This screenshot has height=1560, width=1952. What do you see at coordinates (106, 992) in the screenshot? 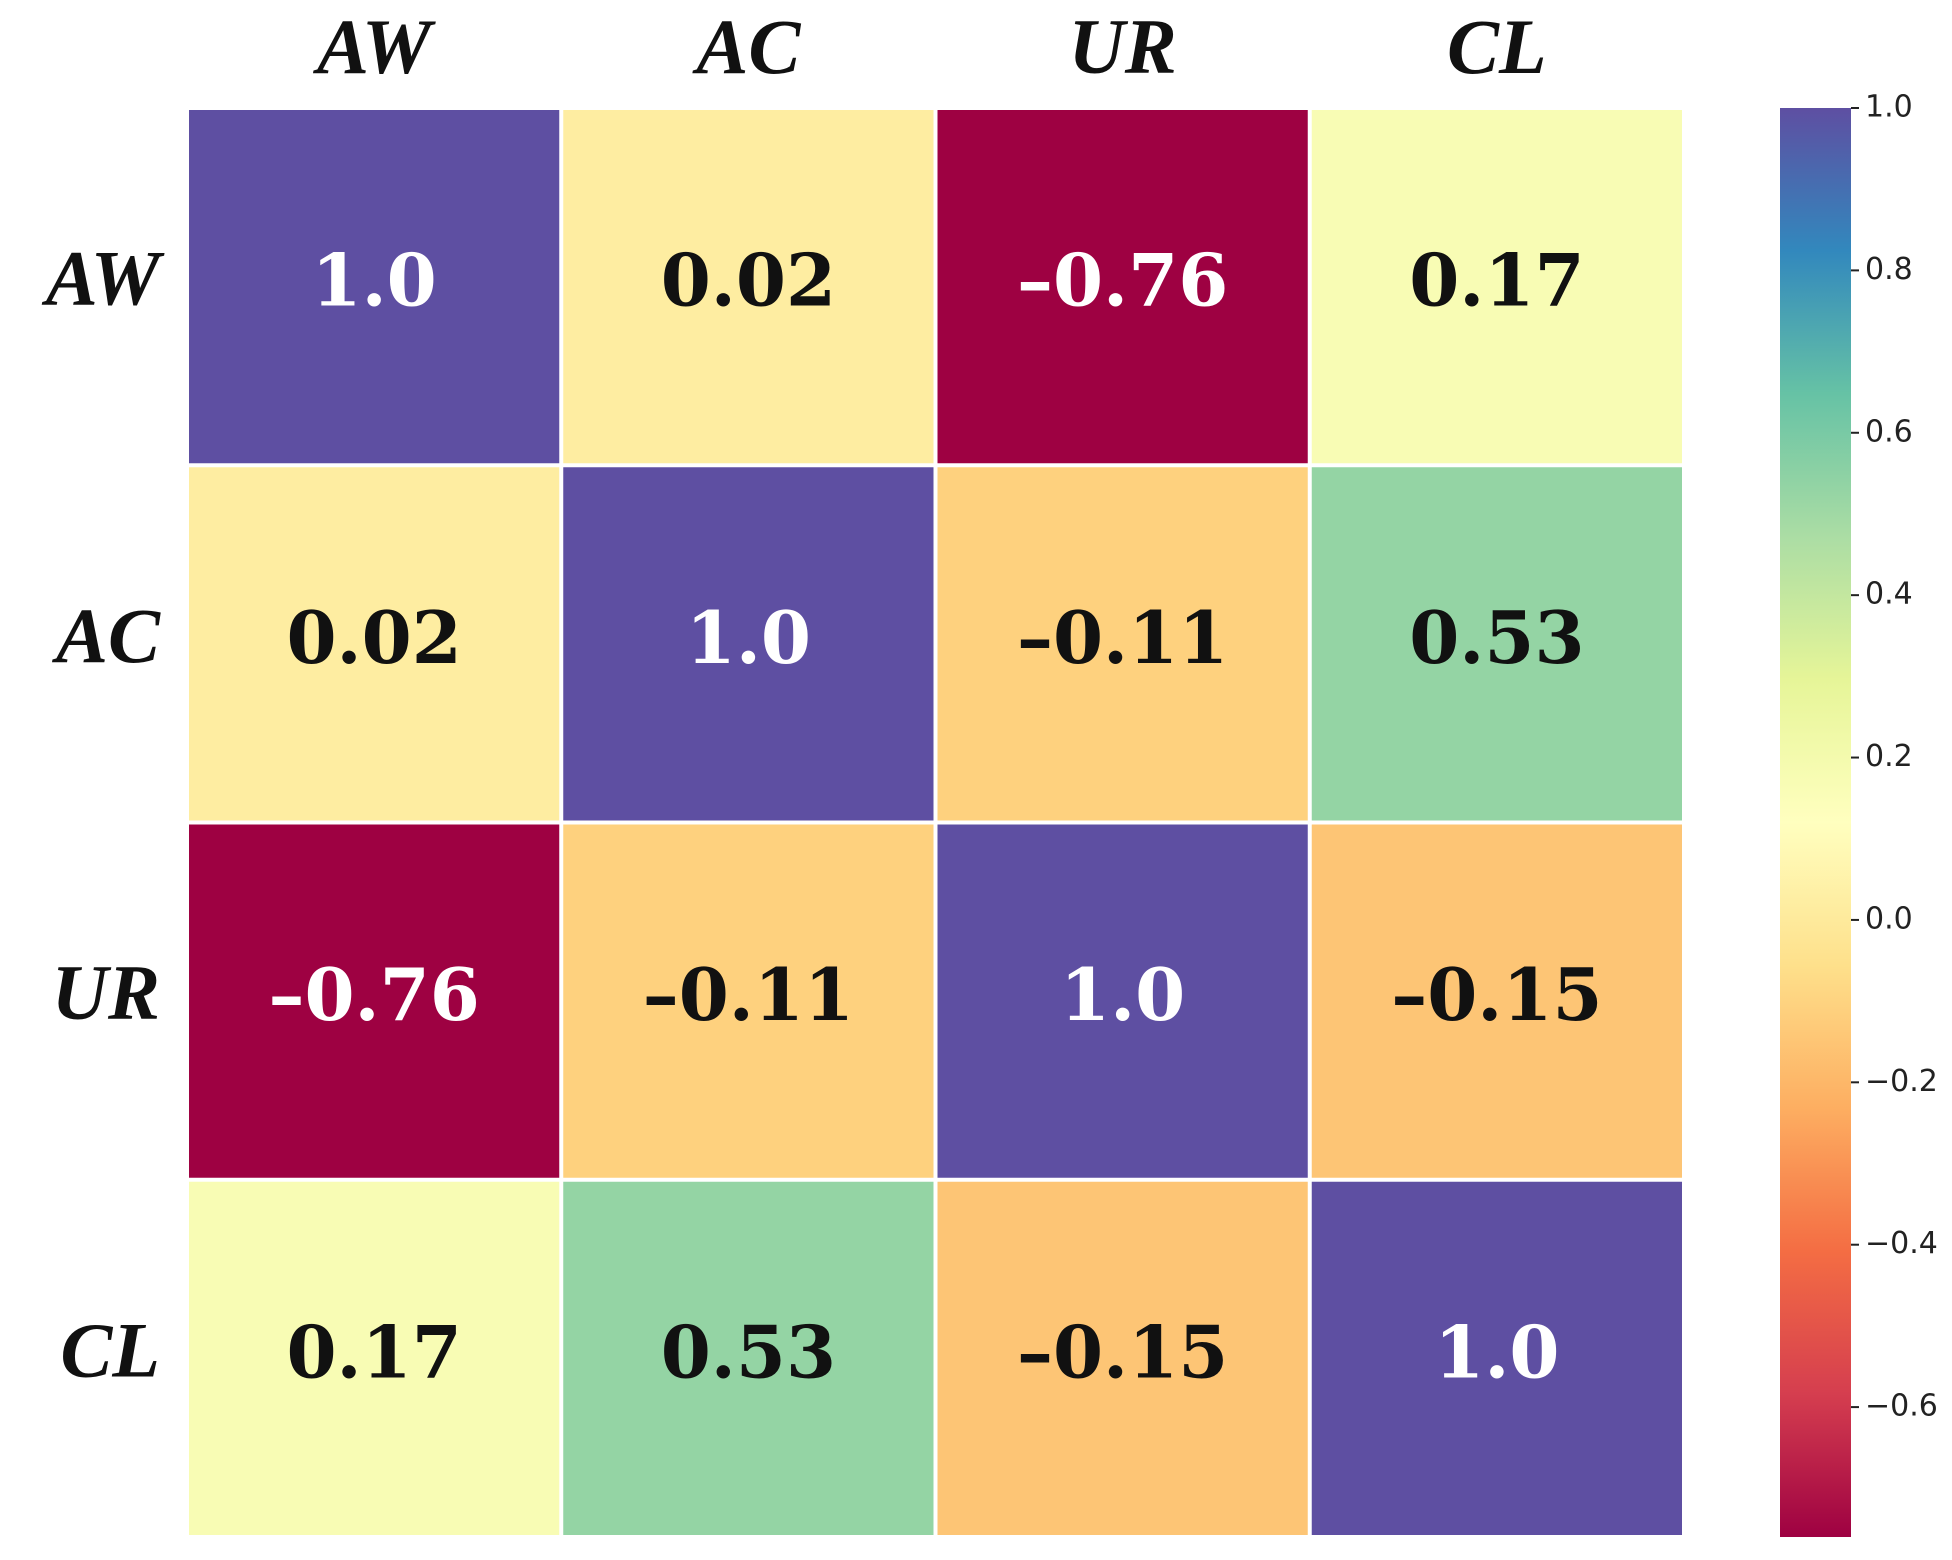
I see `y-tick-label: UR` at bounding box center [106, 992].